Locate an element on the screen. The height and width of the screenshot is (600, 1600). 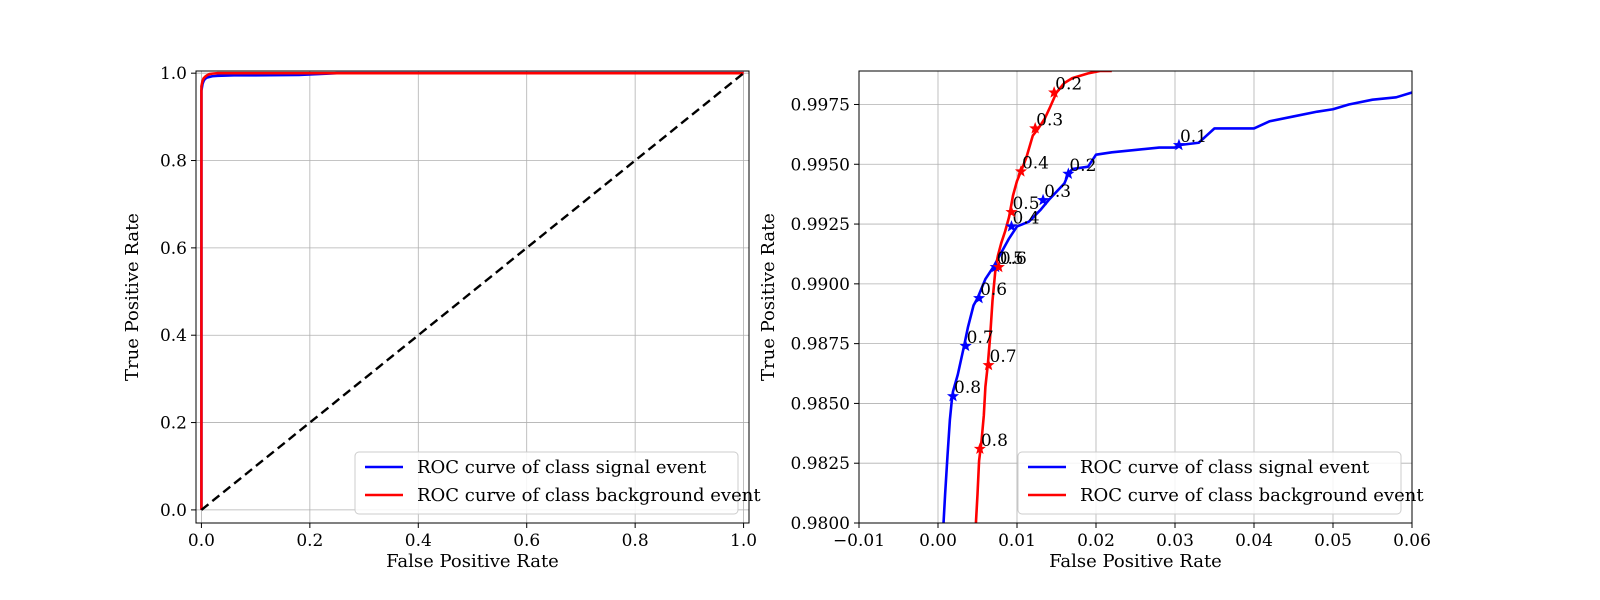
y-tick-label: 0.0 is located at coordinates (173, 511).